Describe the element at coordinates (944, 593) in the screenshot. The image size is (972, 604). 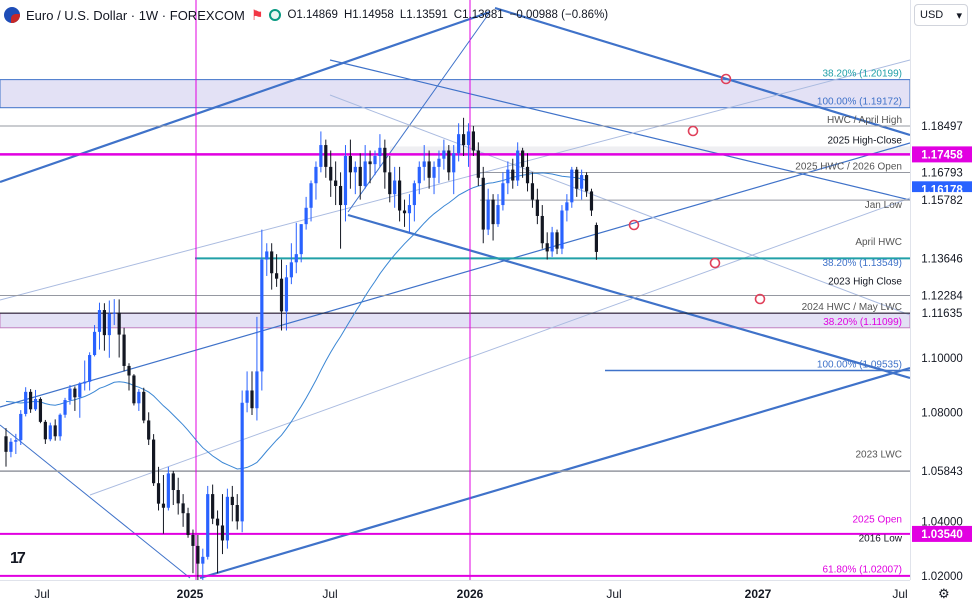
I see `gear-icon: ⚙` at that location.